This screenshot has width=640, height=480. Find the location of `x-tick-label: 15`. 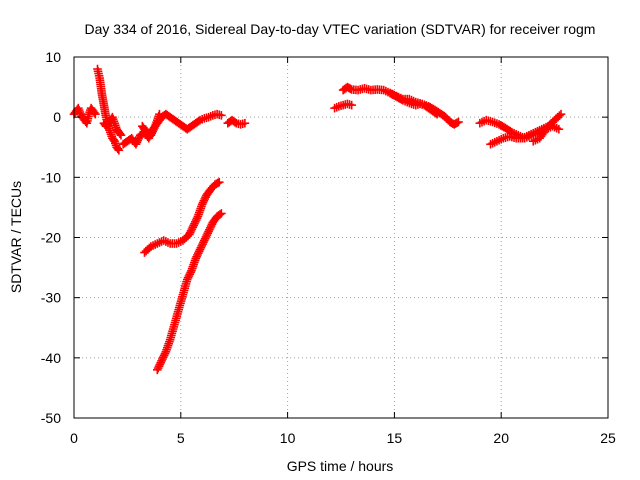

x-tick-label: 15 is located at coordinates (395, 438).